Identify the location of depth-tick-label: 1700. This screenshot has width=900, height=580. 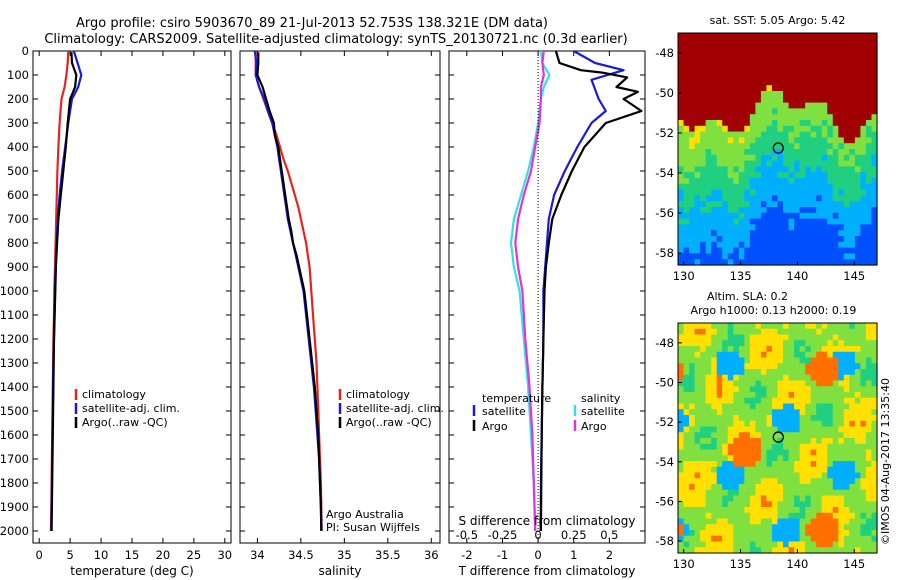
(14, 459).